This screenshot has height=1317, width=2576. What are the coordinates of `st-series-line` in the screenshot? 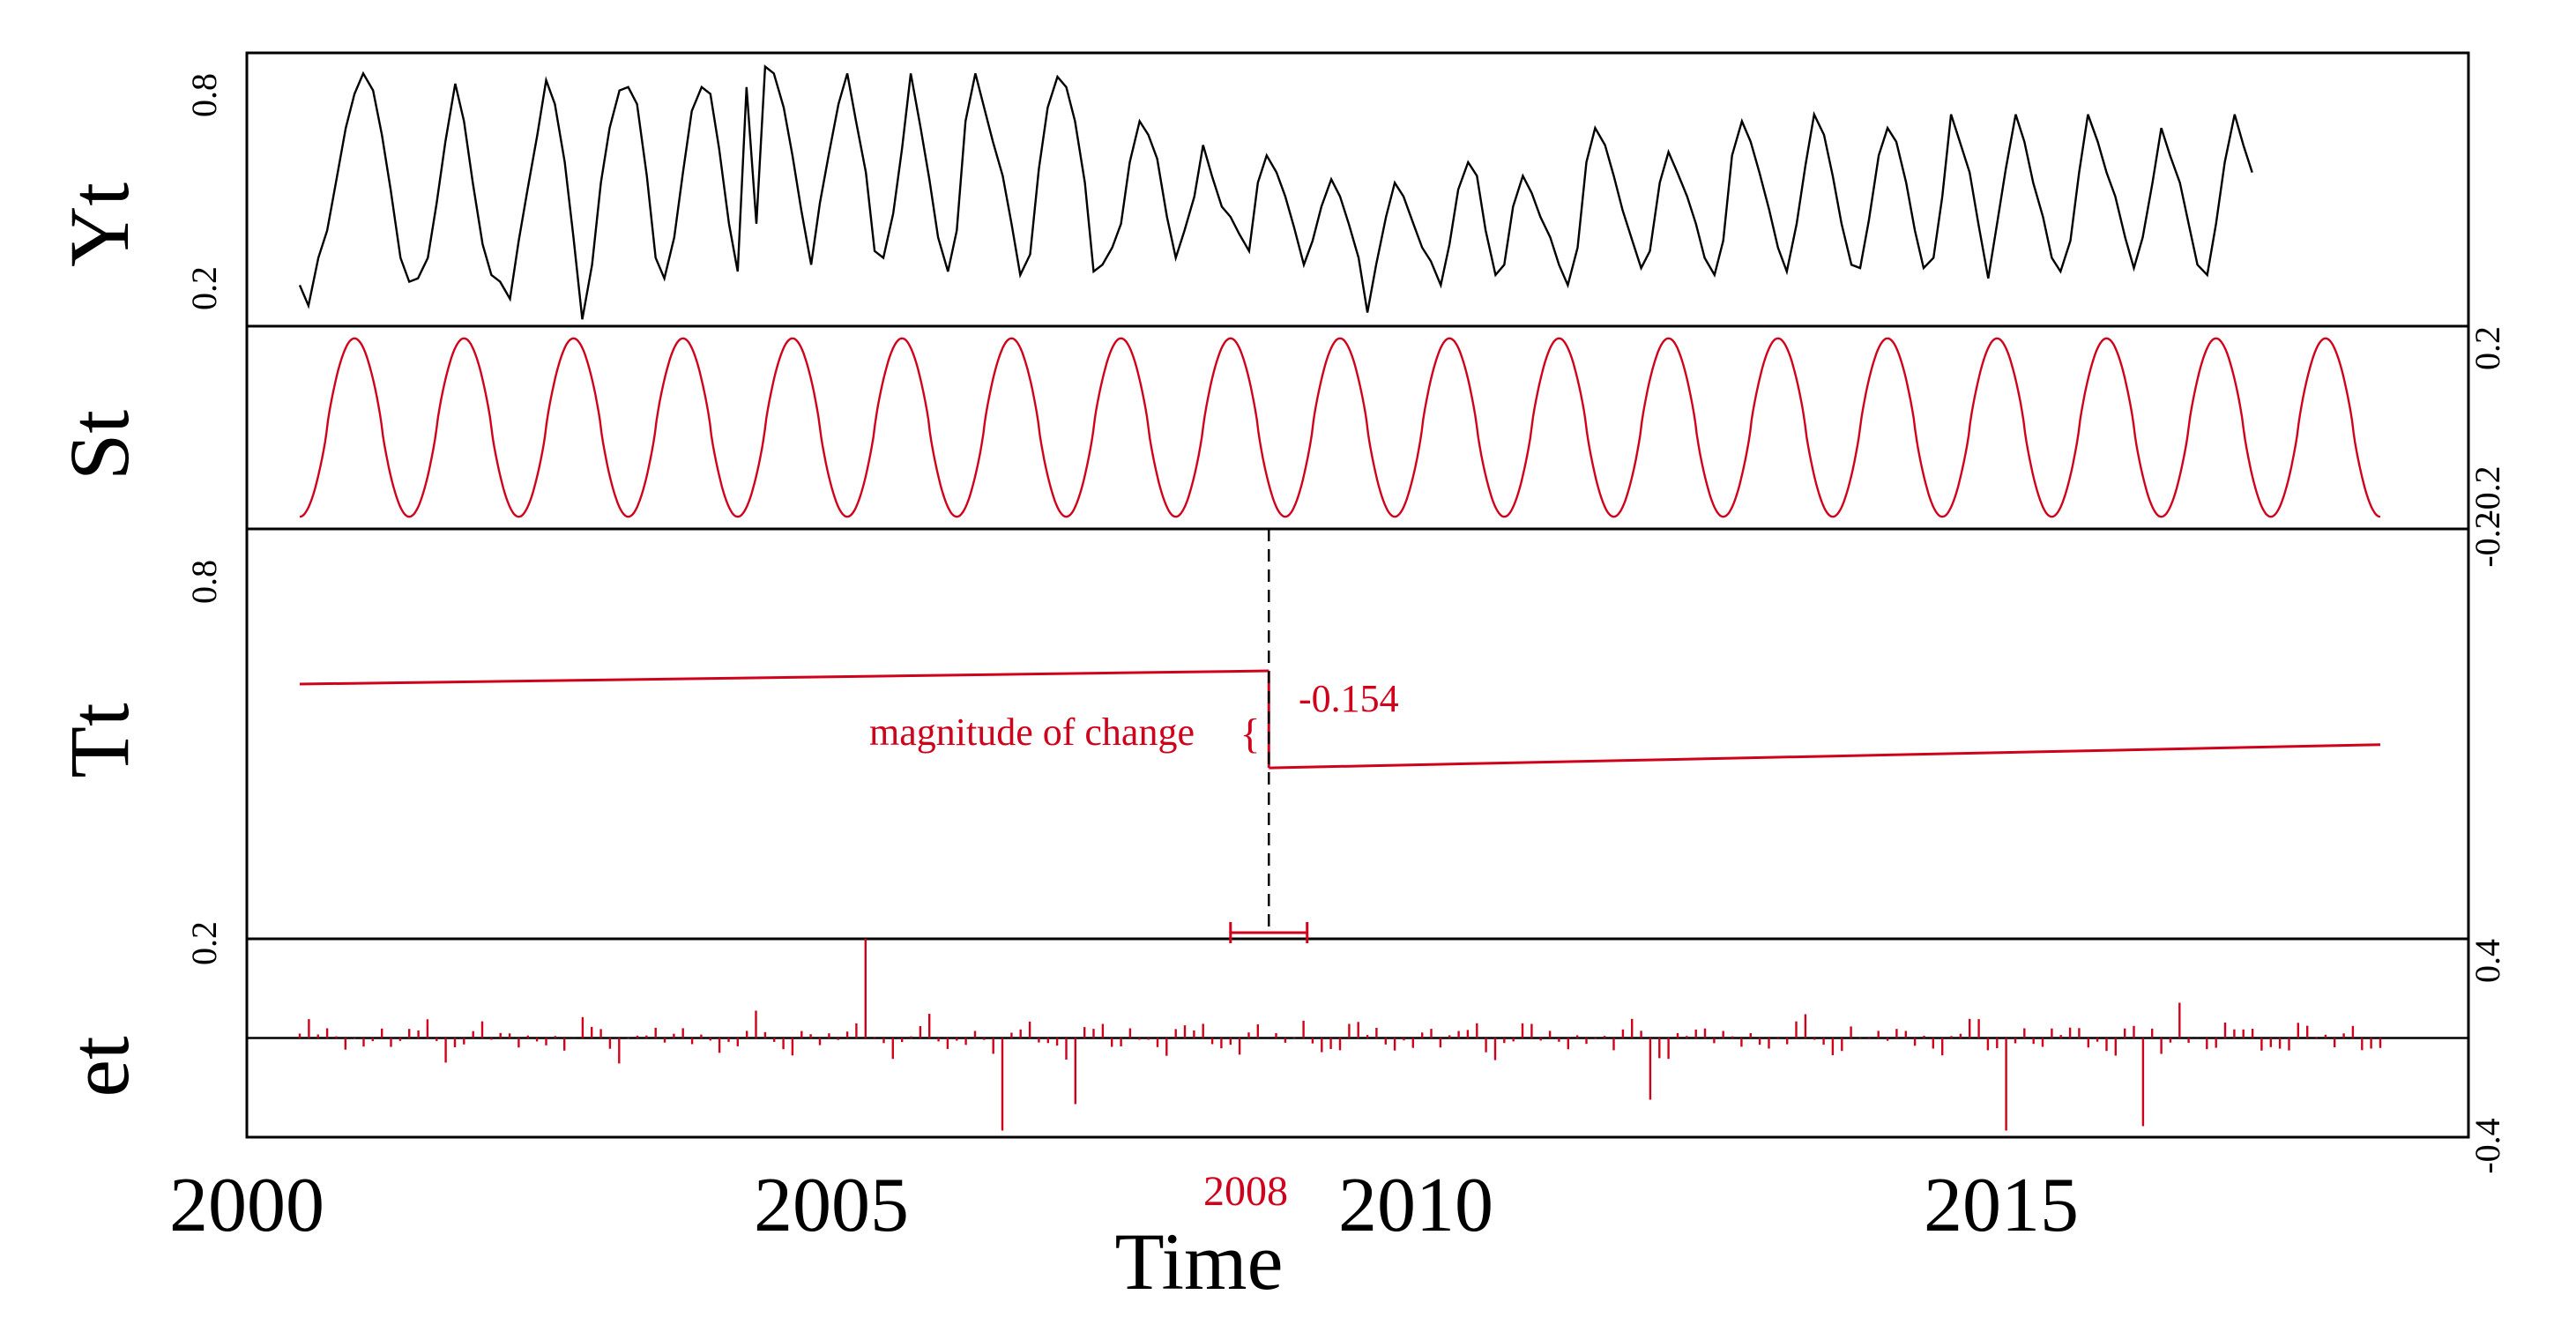 It's located at (1340, 427).